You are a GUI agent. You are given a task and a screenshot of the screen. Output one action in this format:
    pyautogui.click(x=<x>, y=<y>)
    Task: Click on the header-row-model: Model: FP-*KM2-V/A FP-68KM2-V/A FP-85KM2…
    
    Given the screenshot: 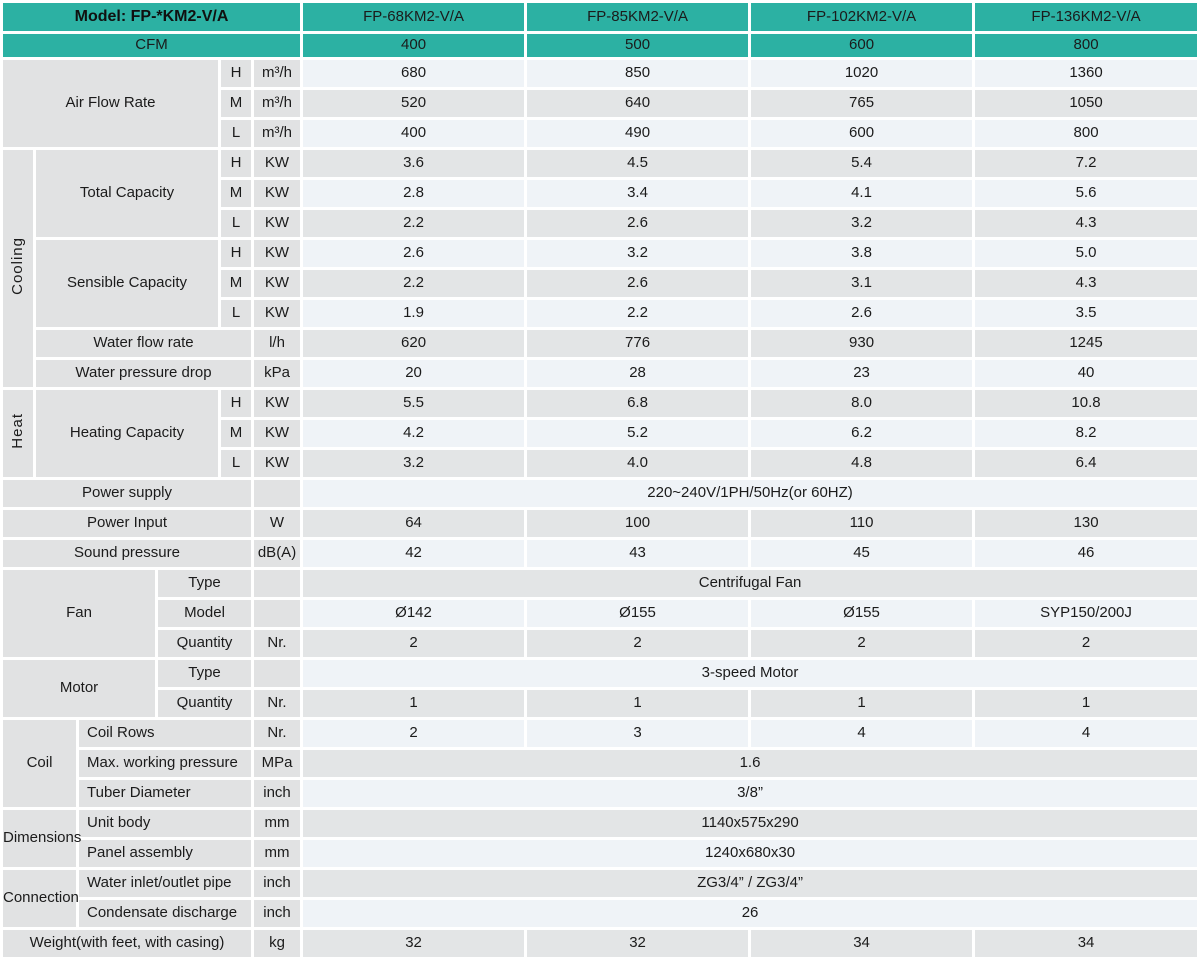 What is the action you would take?
    pyautogui.click(x=600, y=17)
    